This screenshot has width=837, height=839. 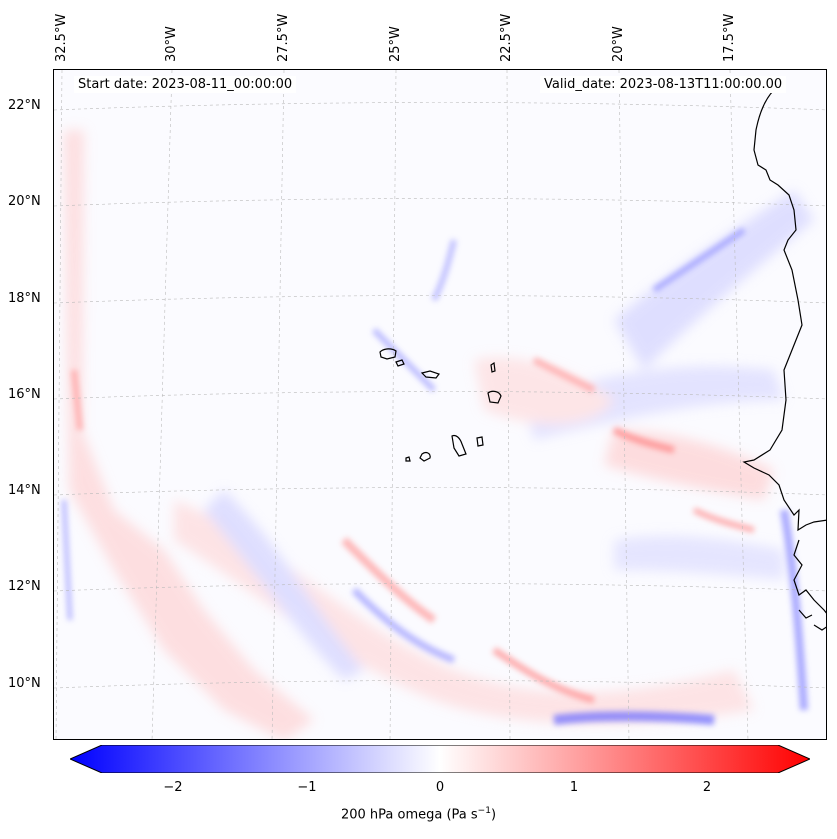 I want to click on island-santo-antao, so click(x=388, y=354).